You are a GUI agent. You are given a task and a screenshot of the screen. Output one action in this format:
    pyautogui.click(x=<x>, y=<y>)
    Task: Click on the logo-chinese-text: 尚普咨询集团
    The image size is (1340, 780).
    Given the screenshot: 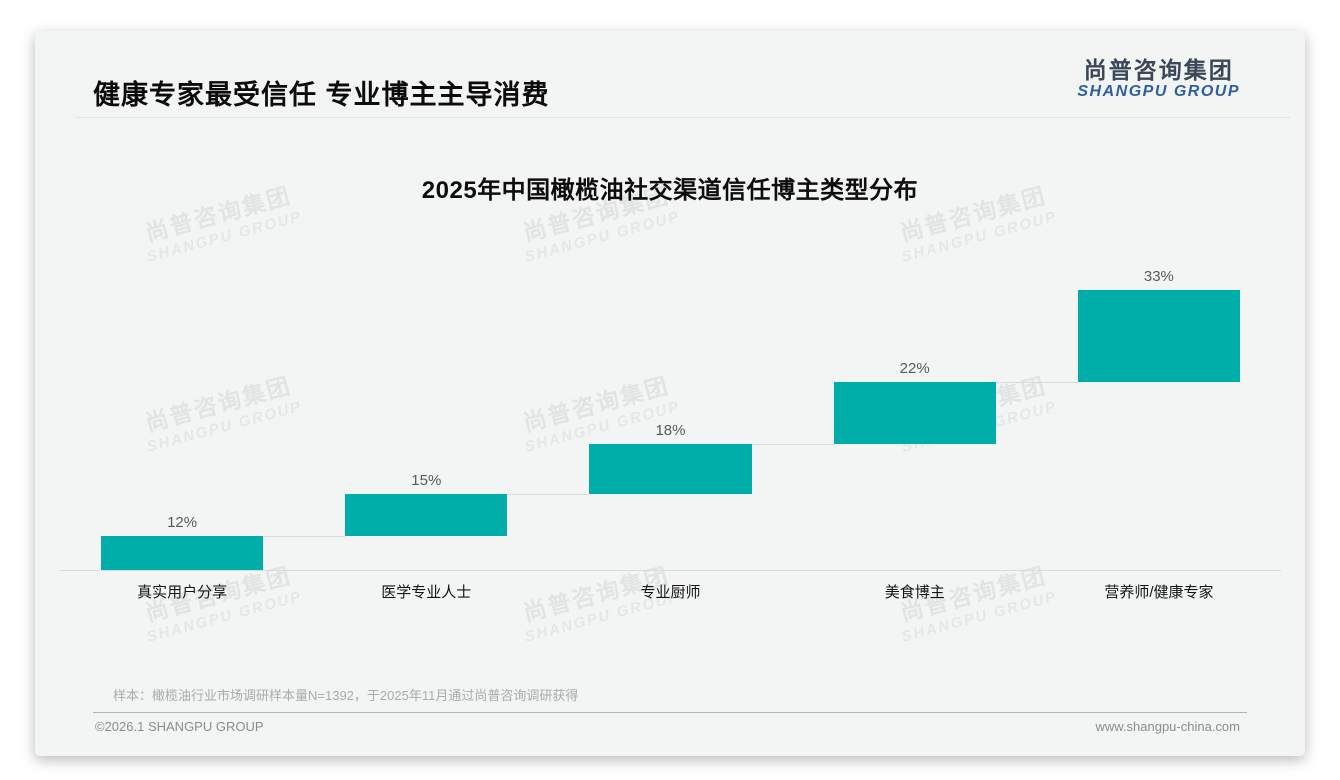 What is the action you would take?
    pyautogui.click(x=1158, y=70)
    